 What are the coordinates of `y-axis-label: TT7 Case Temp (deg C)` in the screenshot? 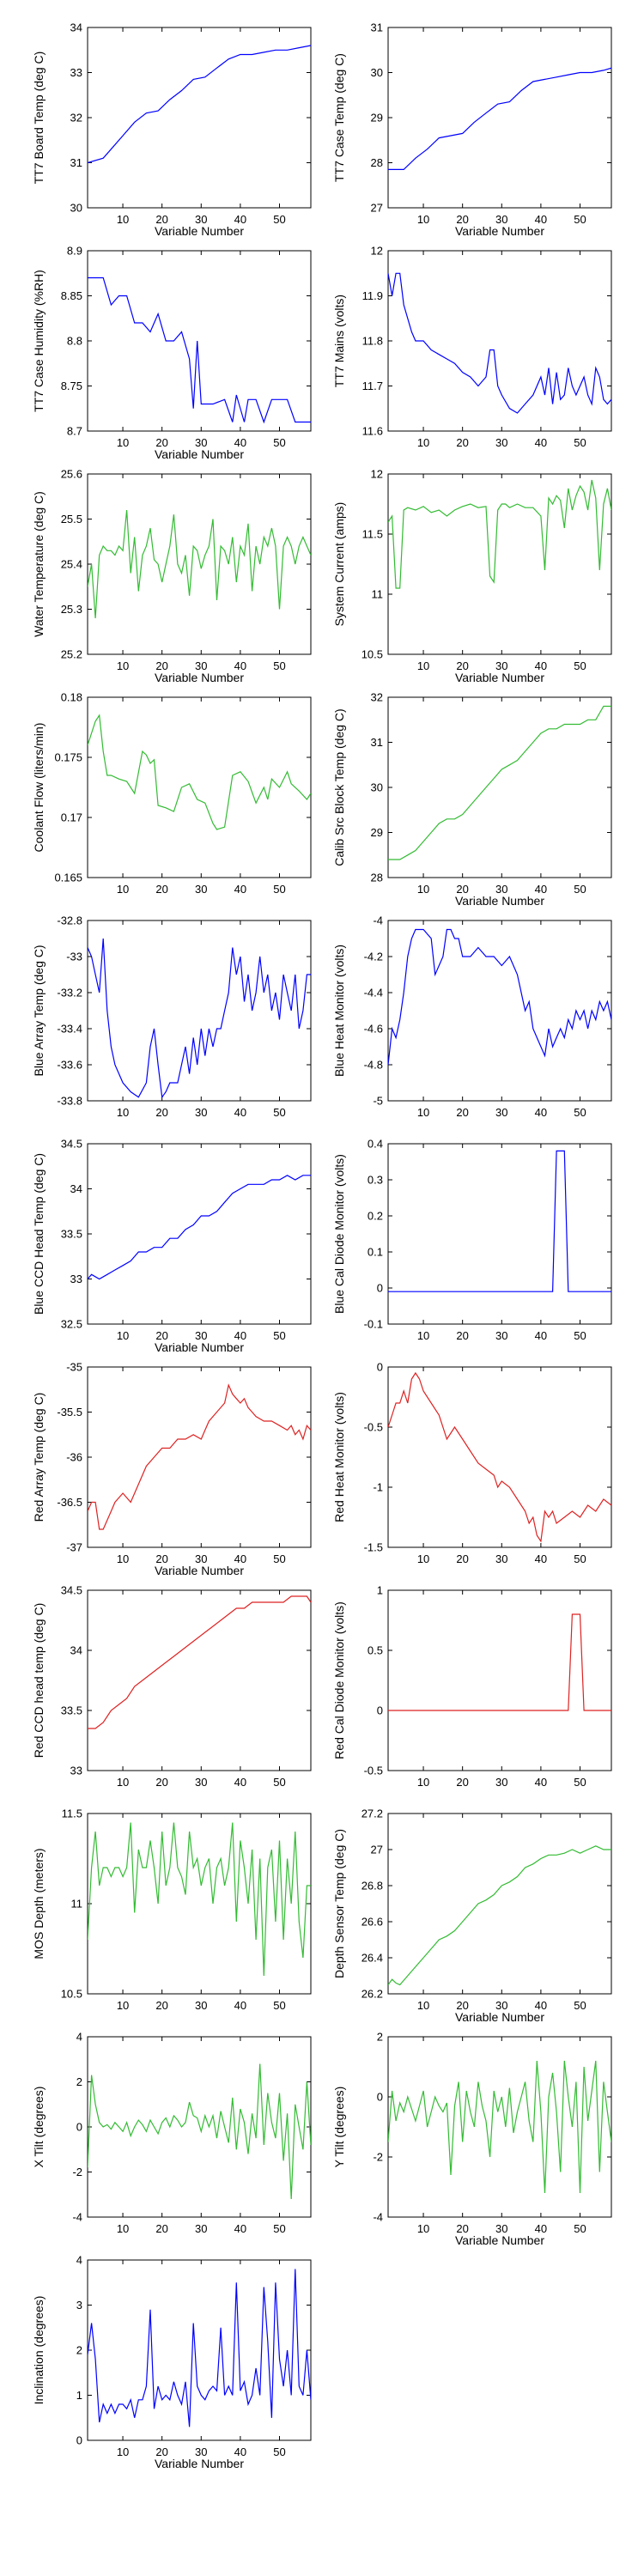 It's located at (339, 117).